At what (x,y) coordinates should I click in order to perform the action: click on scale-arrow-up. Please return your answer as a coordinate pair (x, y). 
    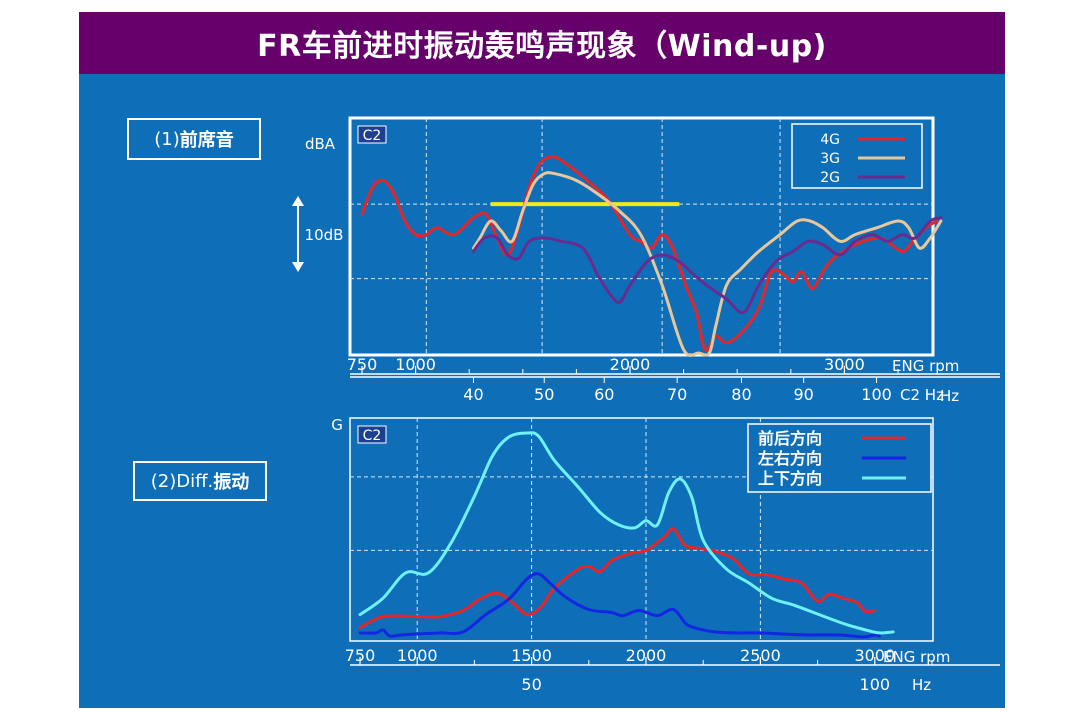
    Looking at the image, I should click on (298, 201).